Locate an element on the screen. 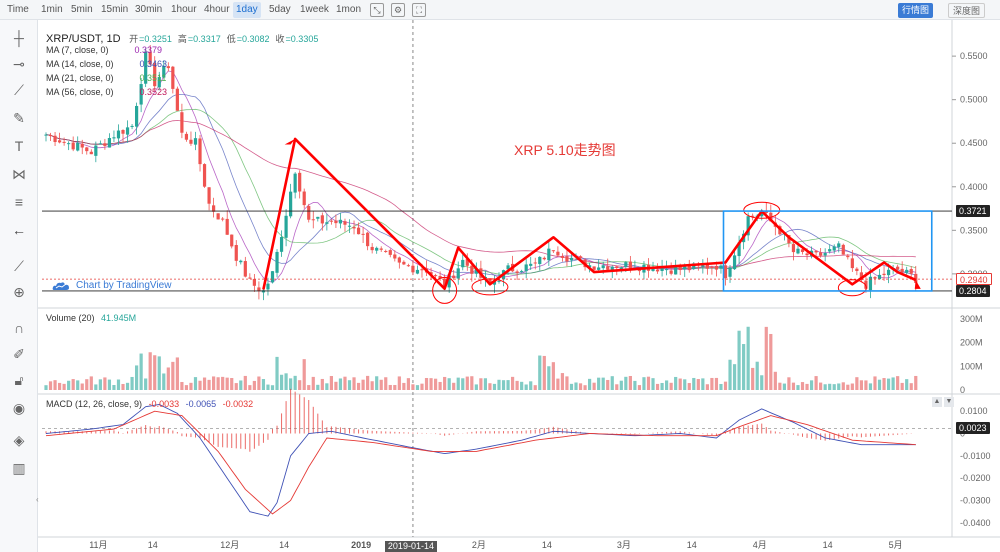 The height and width of the screenshot is (552, 1000). market-chart-button: 行情图 is located at coordinates (916, 10).